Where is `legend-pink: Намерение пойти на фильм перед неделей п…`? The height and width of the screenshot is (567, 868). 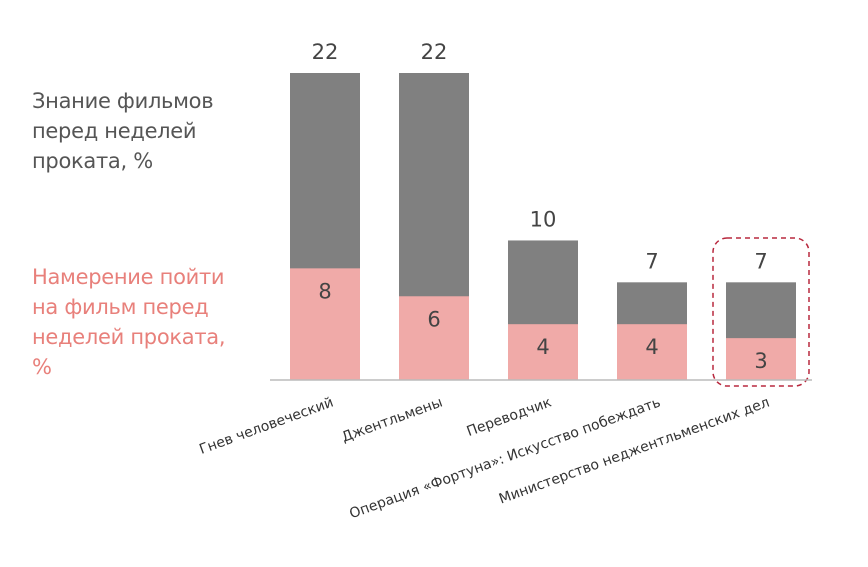
legend-pink: Намерение пойти на фильм перед неделей п… is located at coordinates (129, 322).